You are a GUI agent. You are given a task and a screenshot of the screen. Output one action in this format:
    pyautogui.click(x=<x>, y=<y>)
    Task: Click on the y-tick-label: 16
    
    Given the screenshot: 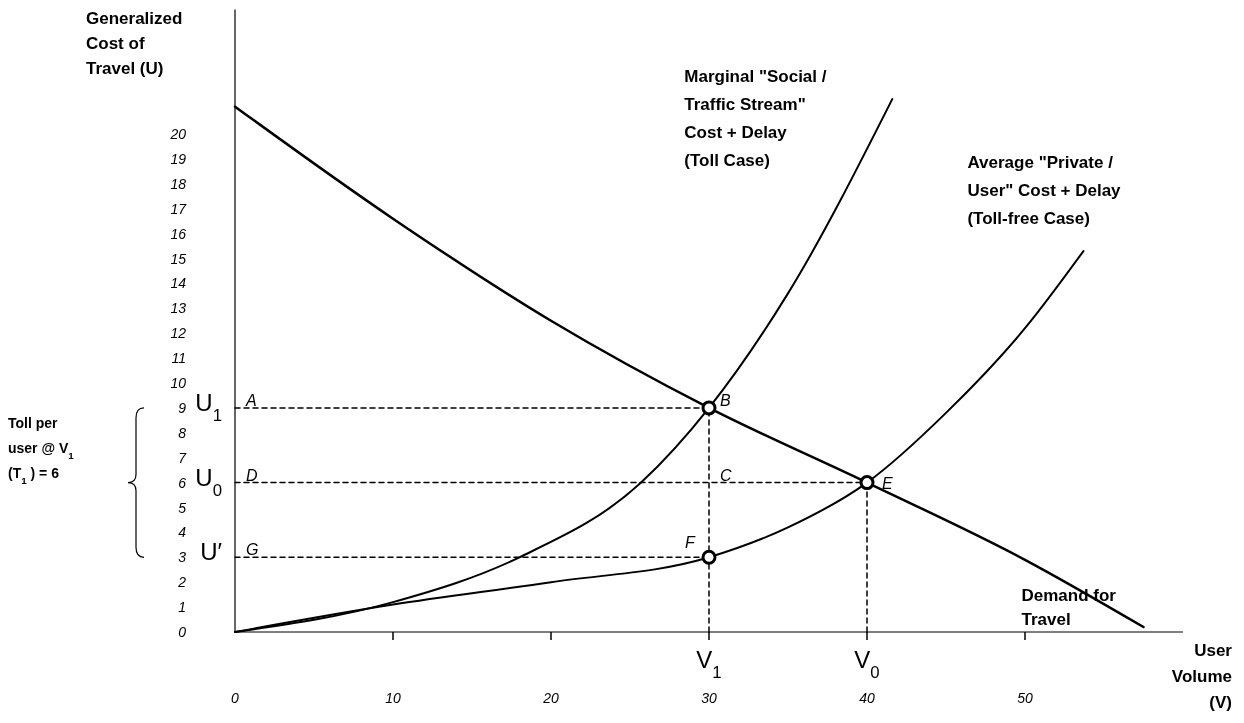 What is the action you would take?
    pyautogui.click(x=178, y=233)
    